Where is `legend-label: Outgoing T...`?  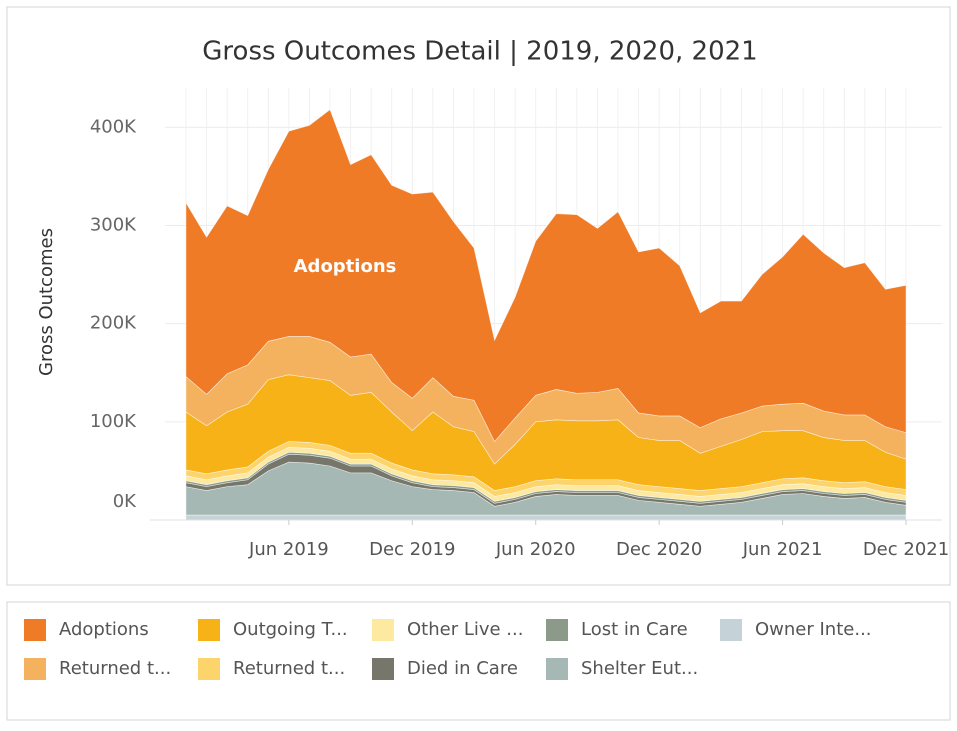
legend-label: Outgoing T... is located at coordinates (290, 629).